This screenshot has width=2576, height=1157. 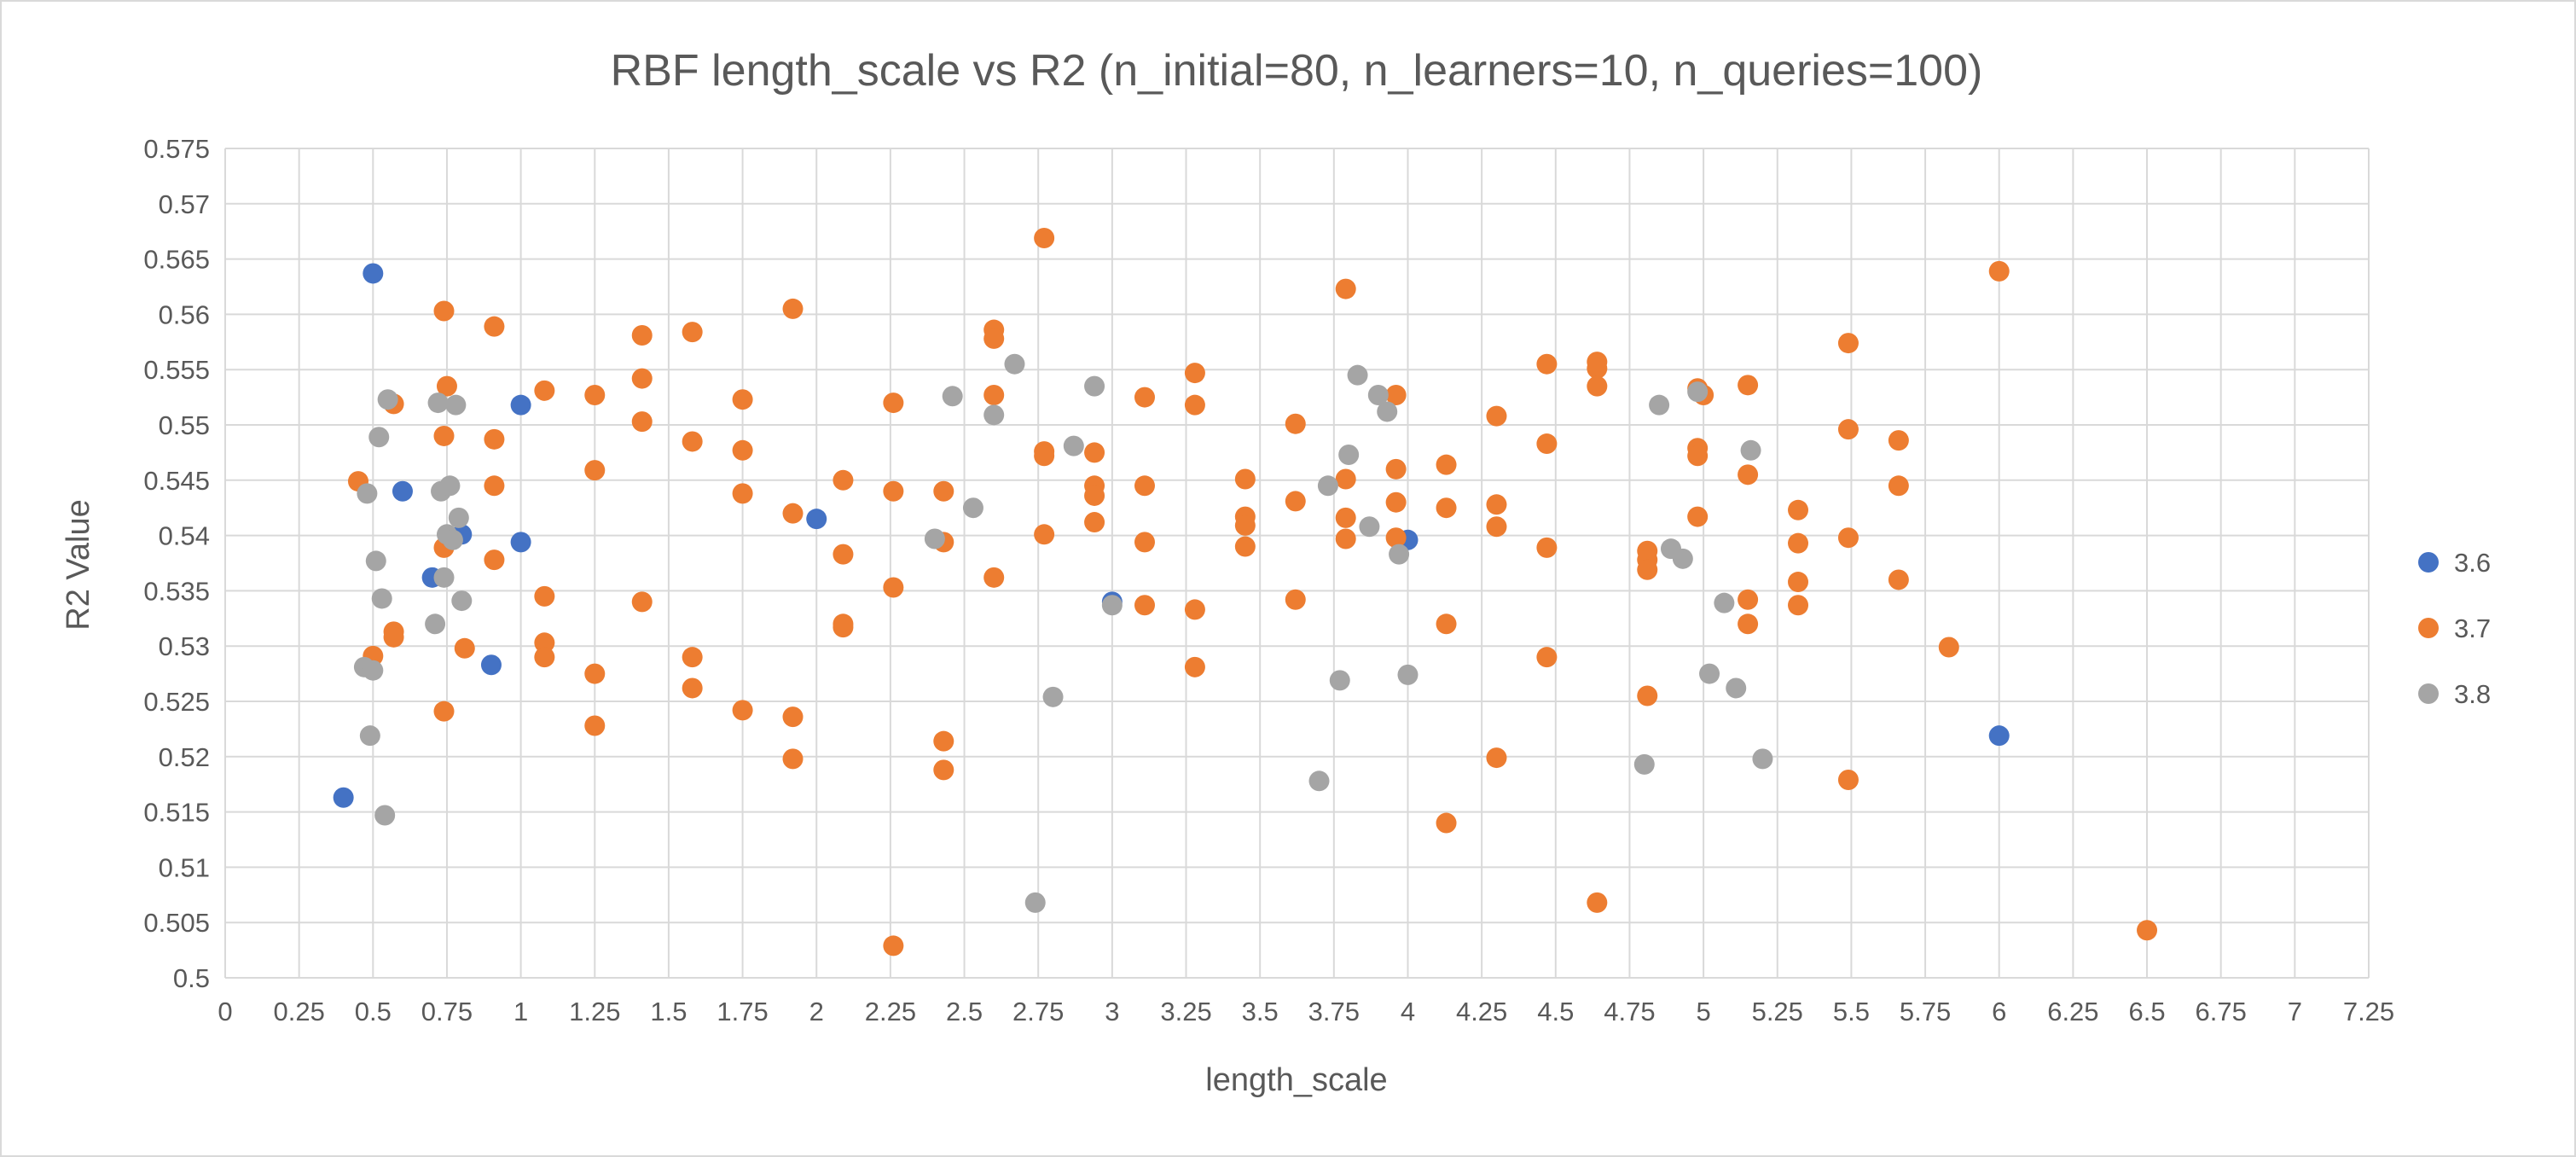 I want to click on data-point-series-3.8-2, so click(x=369, y=736).